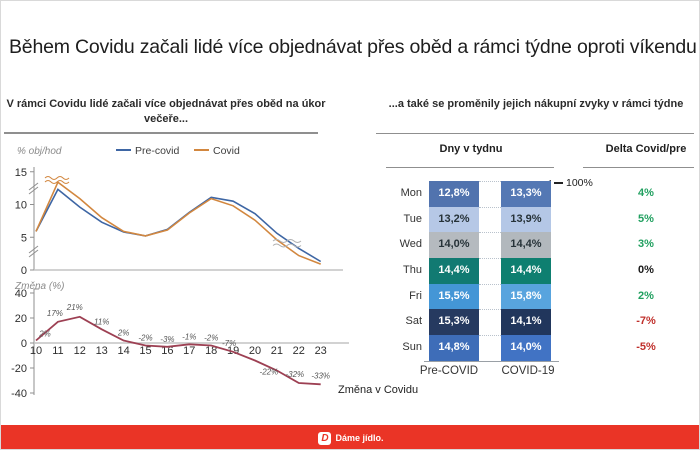 The width and height of the screenshot is (700, 450). I want to click on table-row: Thu 14,4% 14,4% 0%, so click(541, 271).